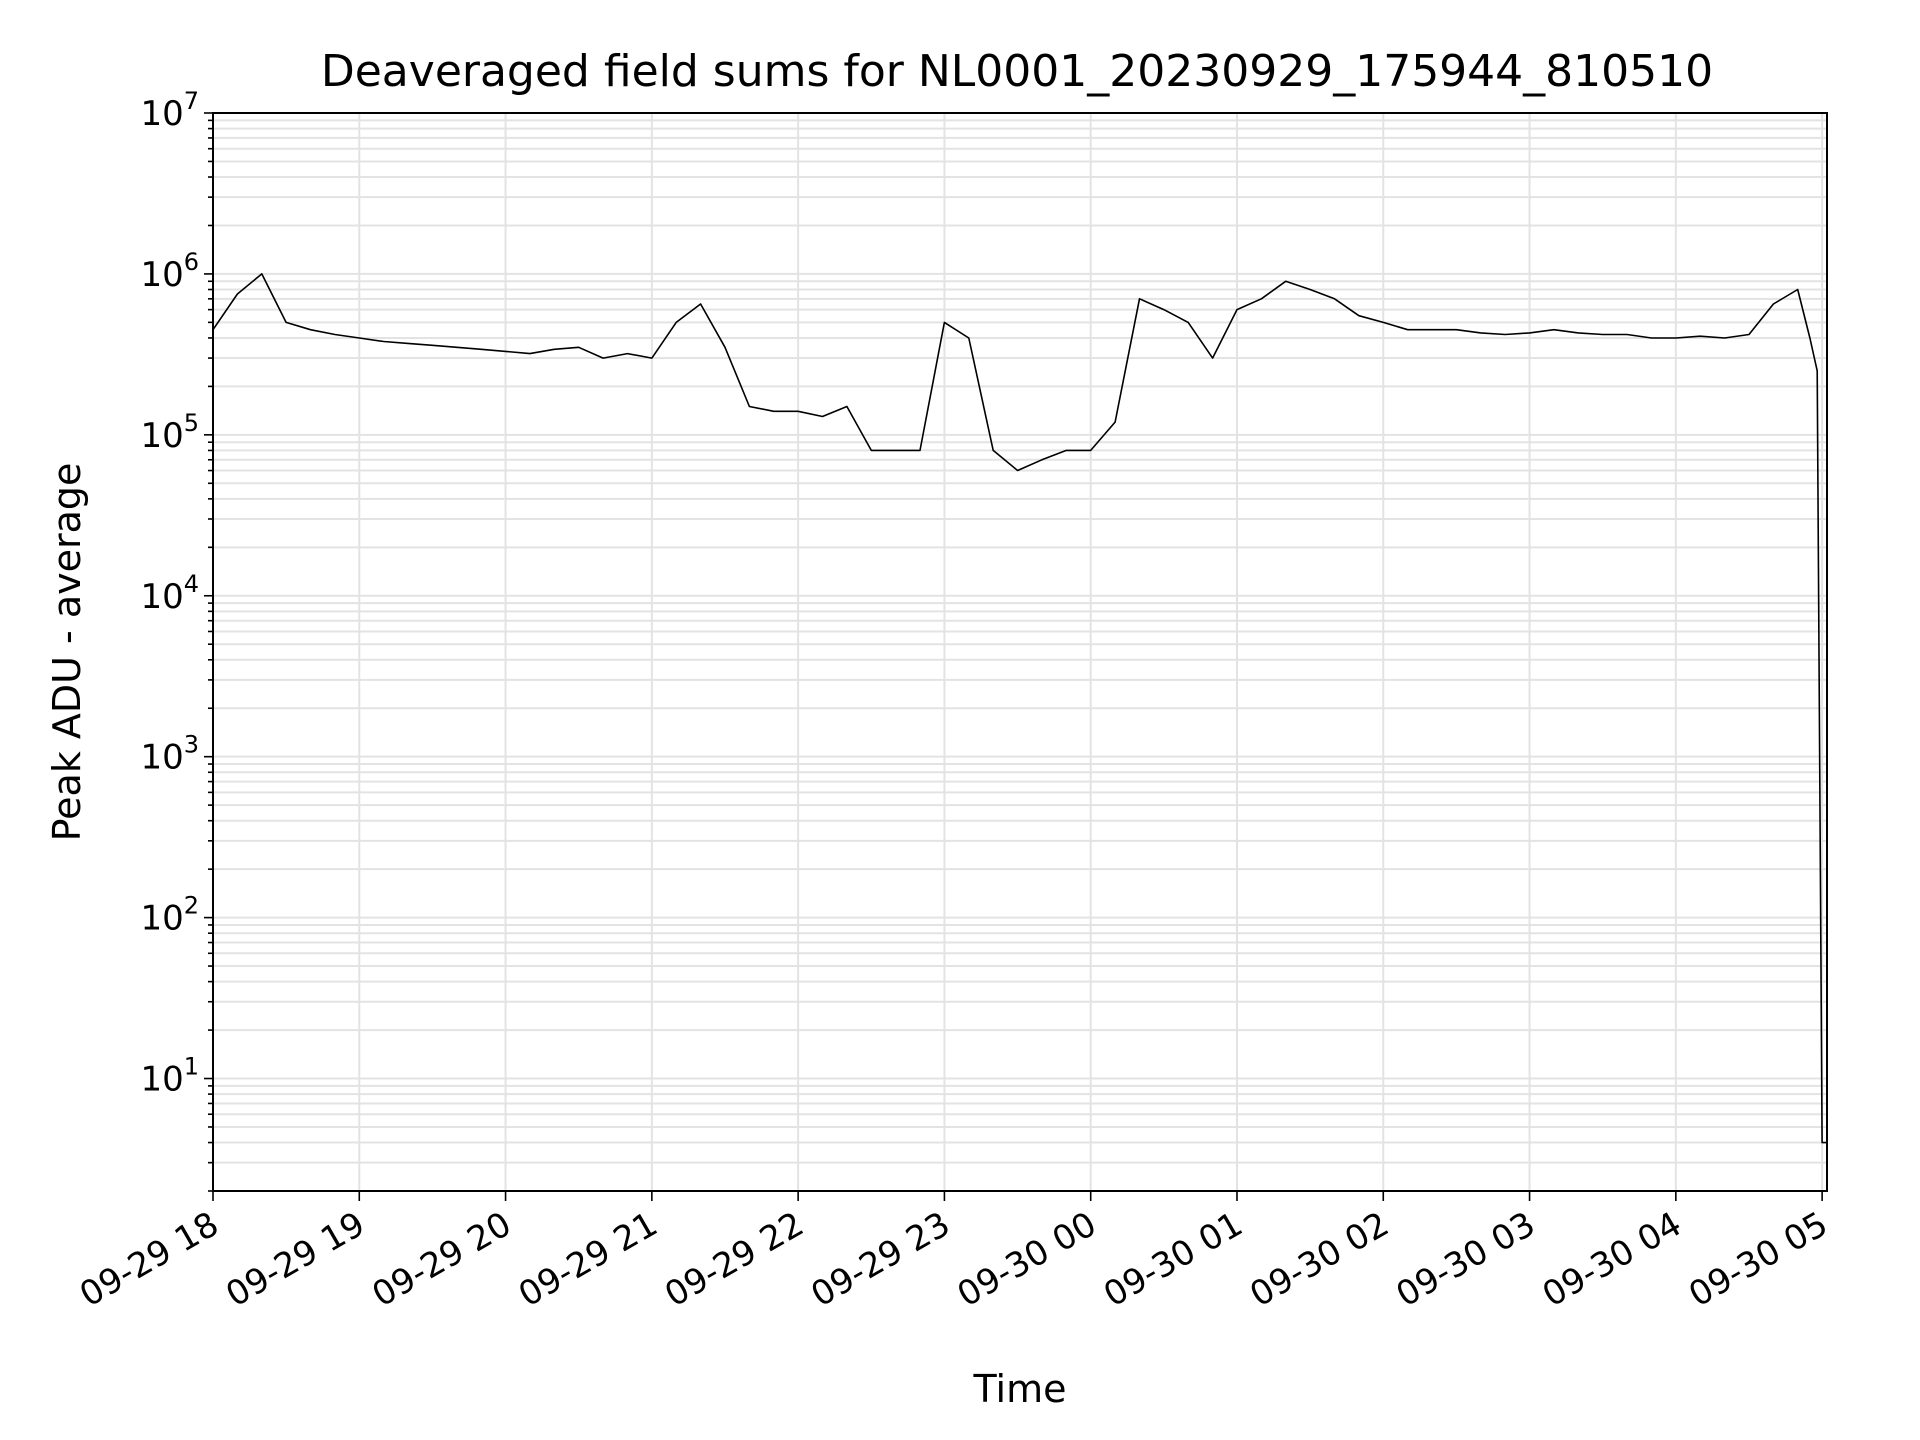 Image resolution: width=1920 pixels, height=1440 pixels. What do you see at coordinates (169, 432) in the screenshot?
I see `y-tick-label: 10⁵` at bounding box center [169, 432].